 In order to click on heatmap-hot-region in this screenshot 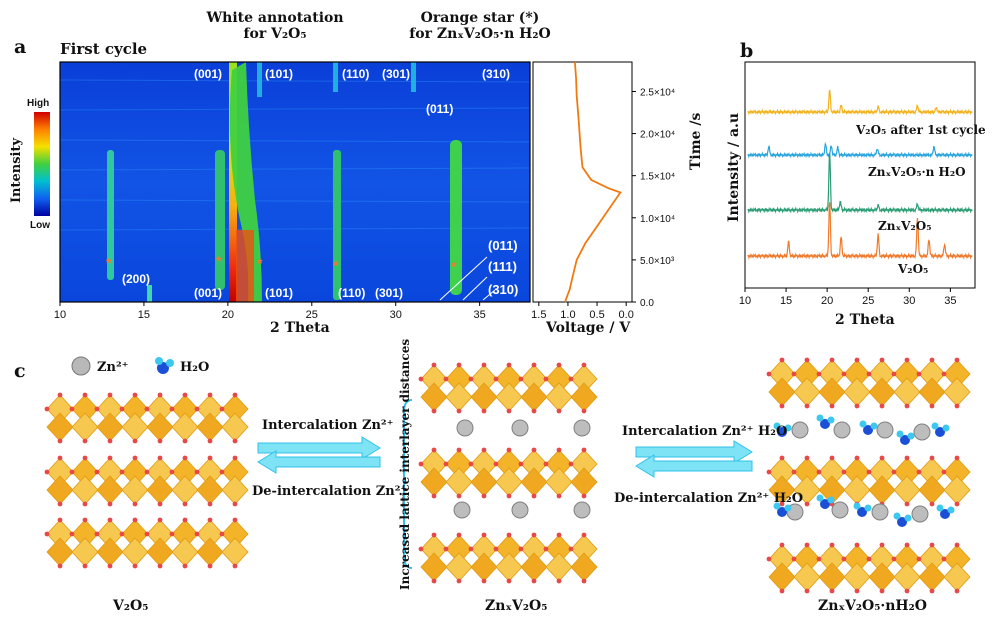, I will do `click(245, 266)`.